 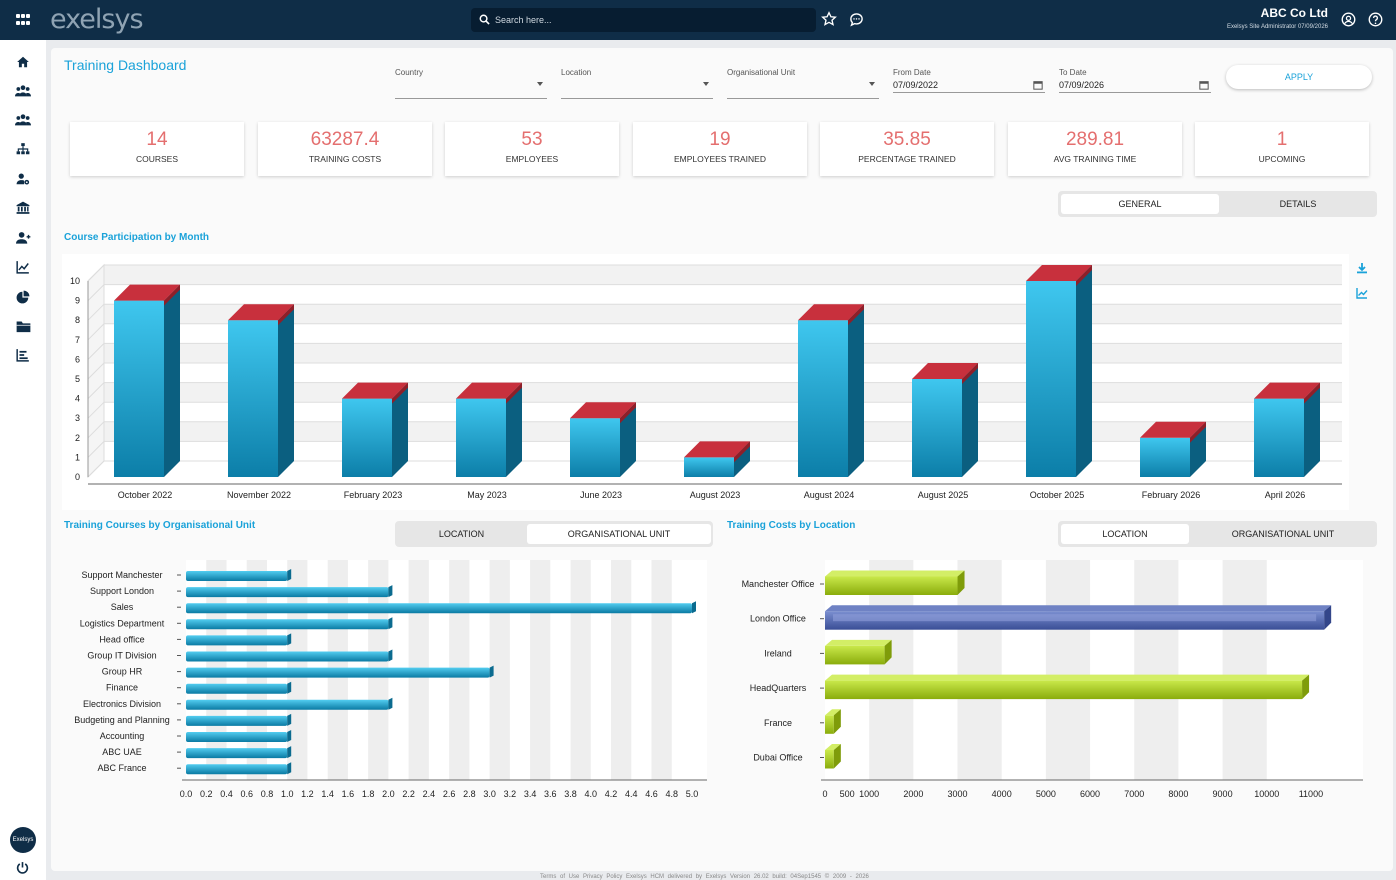 What do you see at coordinates (449, 794) in the screenshot?
I see `x-tick-label: 2.6` at bounding box center [449, 794].